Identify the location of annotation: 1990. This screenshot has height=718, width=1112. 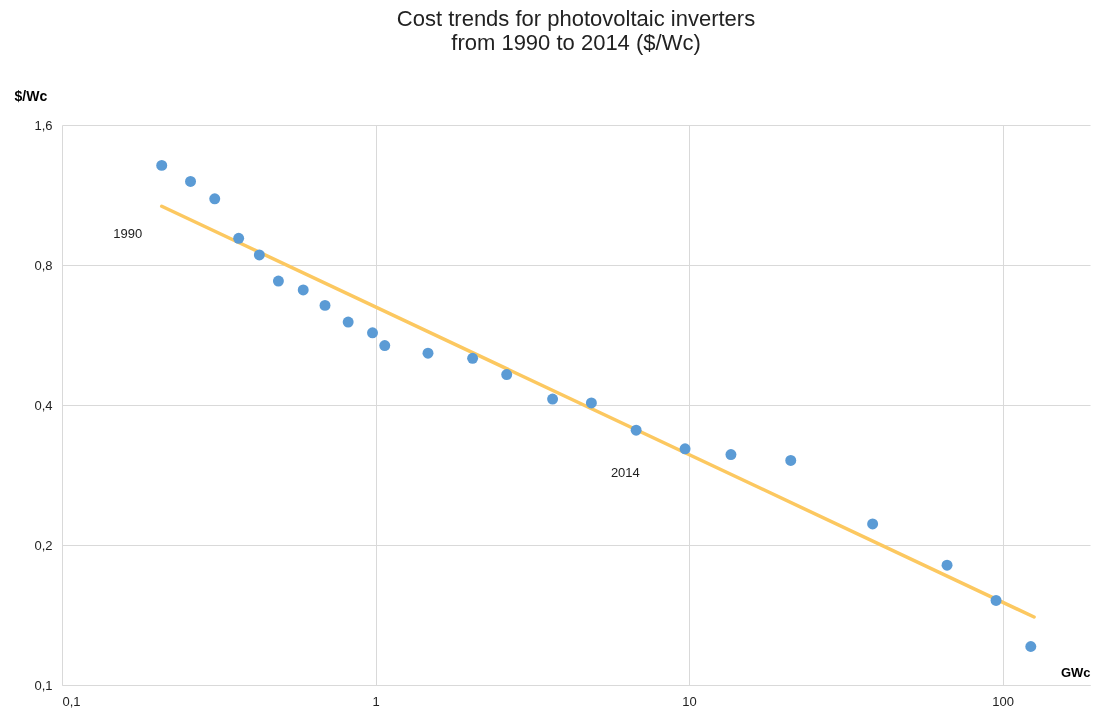
(128, 234).